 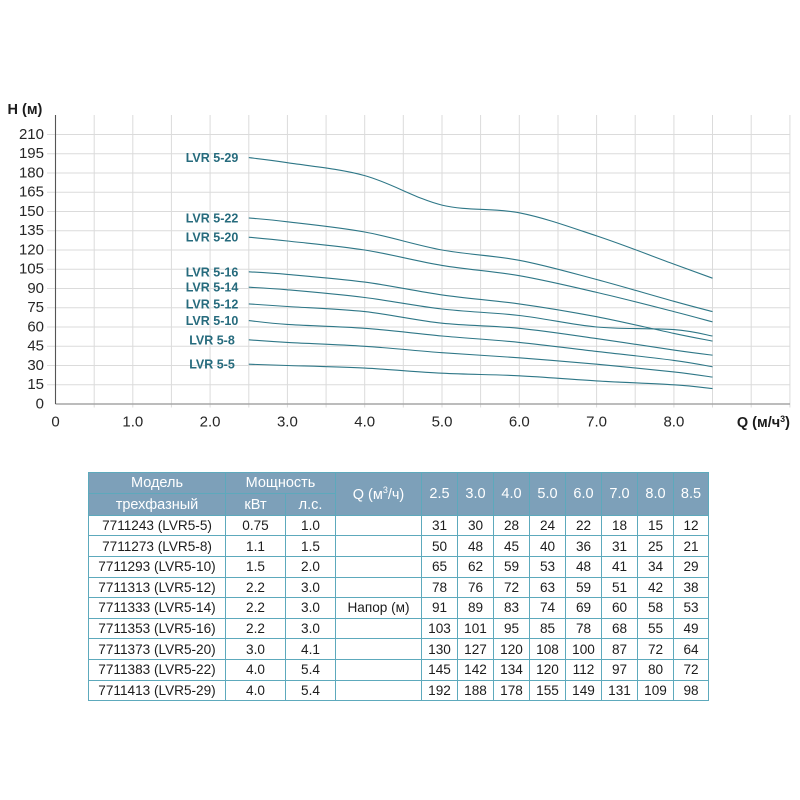 I want to click on svg-text: LVR 5-20, so click(x=212, y=238).